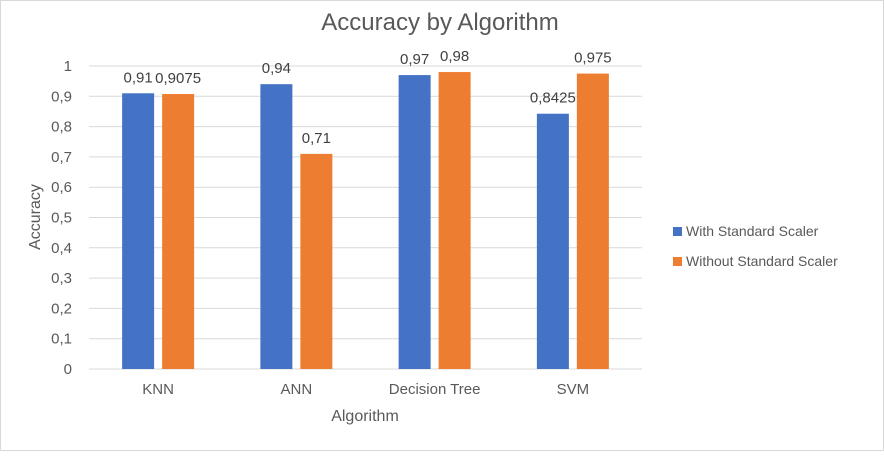 The height and width of the screenshot is (456, 884). What do you see at coordinates (365, 389) in the screenshot?
I see `x-tick-labels: KNN ANN Decision Tree SVM` at bounding box center [365, 389].